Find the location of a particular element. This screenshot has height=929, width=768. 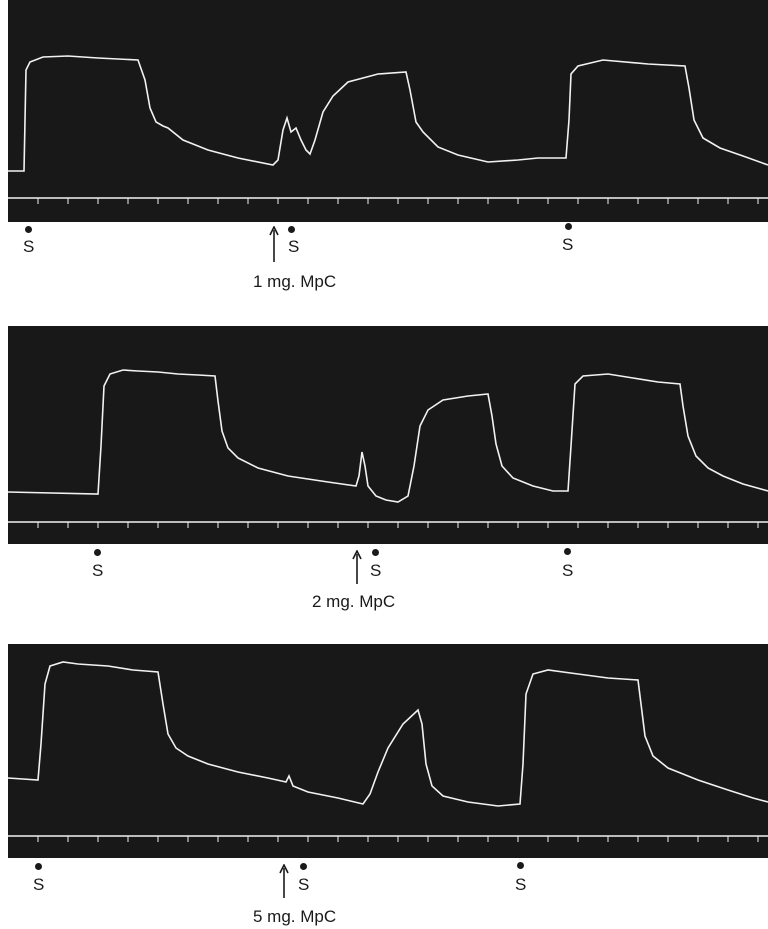

dose-label: 2 mg. MpC is located at coordinates (354, 601).